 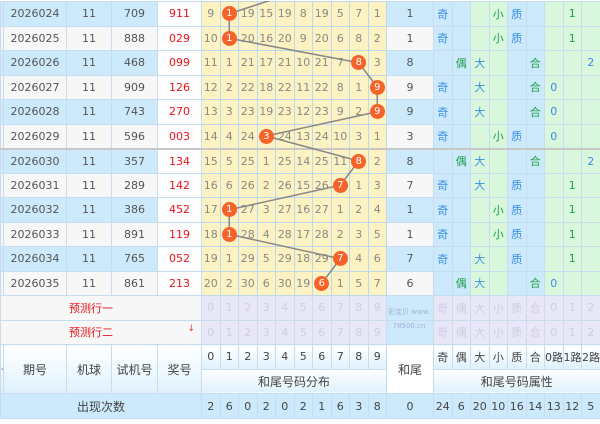 I want to click on predict-label-cell: 预测行二 ↓, so click(x=101, y=332).